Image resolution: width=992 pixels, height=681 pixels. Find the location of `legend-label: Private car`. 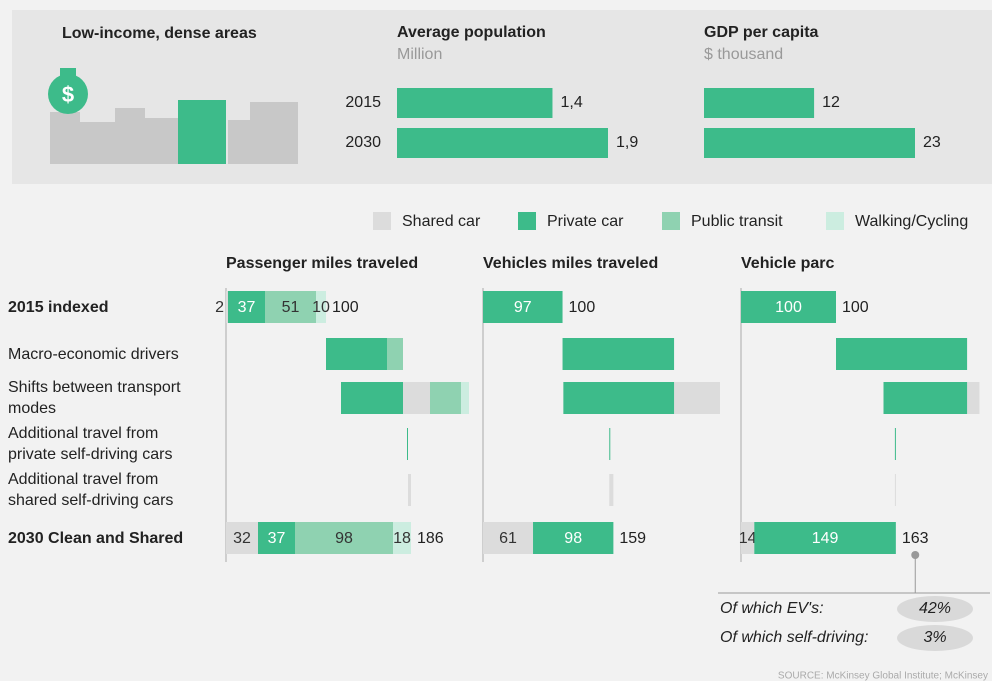

legend-label: Private car is located at coordinates (585, 221).